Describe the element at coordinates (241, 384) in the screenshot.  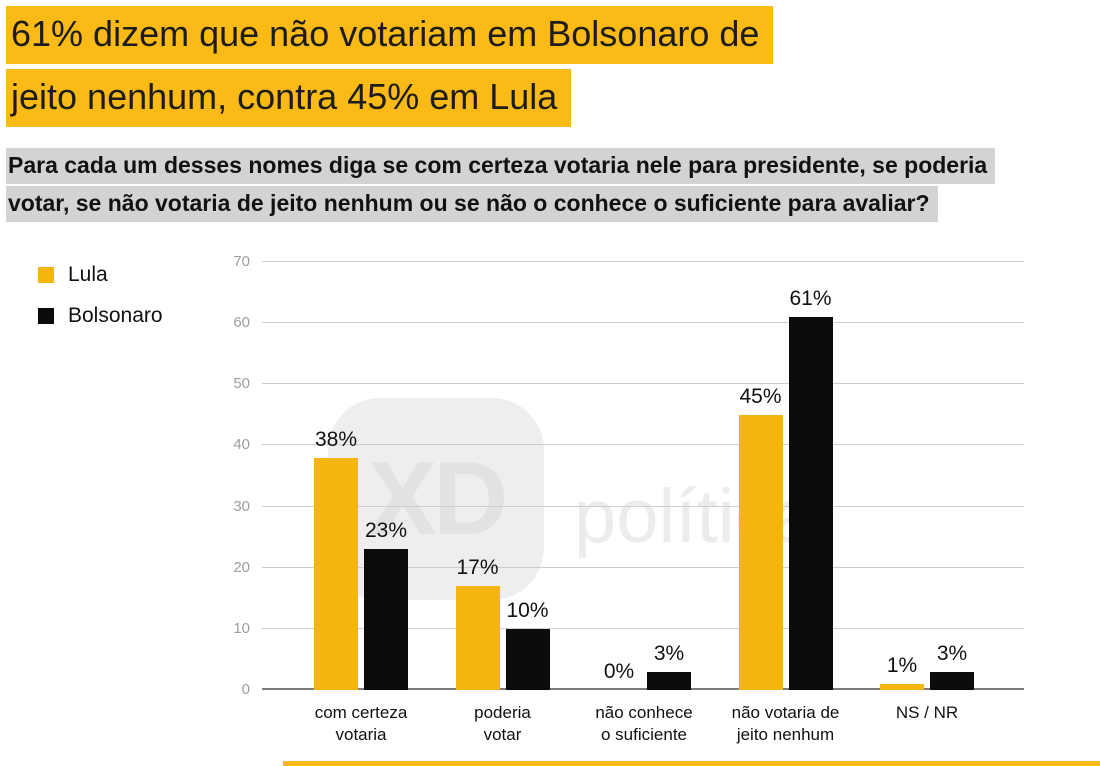
I see `y-axis-tick-50: 50` at that location.